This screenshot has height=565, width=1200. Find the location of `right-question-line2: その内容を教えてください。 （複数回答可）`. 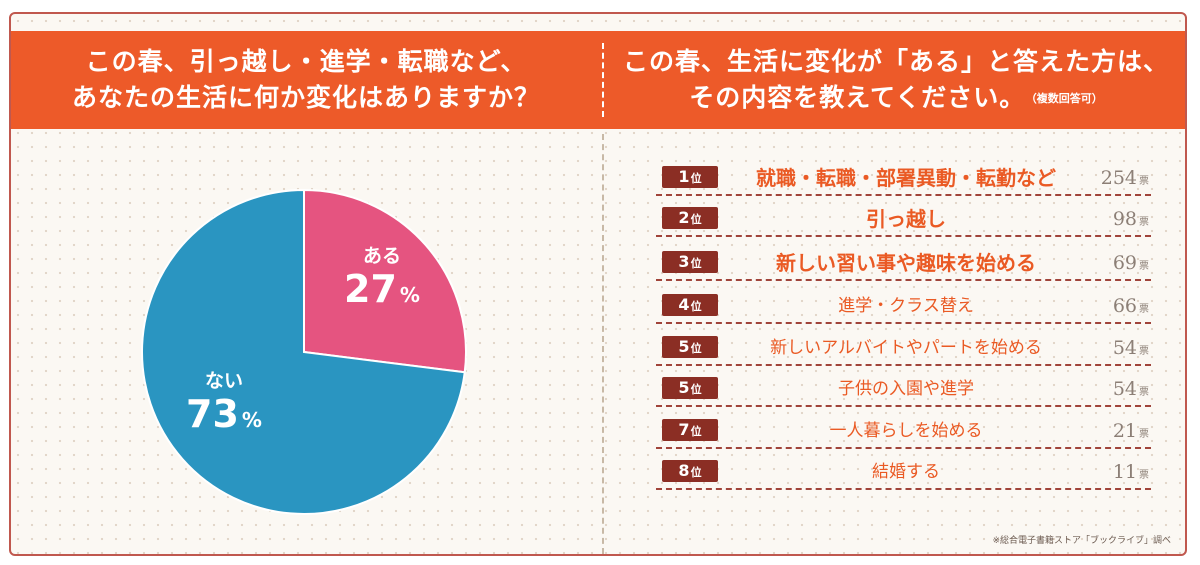

right-question-line2: その内容を教えてください。 （複数回答可） is located at coordinates (896, 98).